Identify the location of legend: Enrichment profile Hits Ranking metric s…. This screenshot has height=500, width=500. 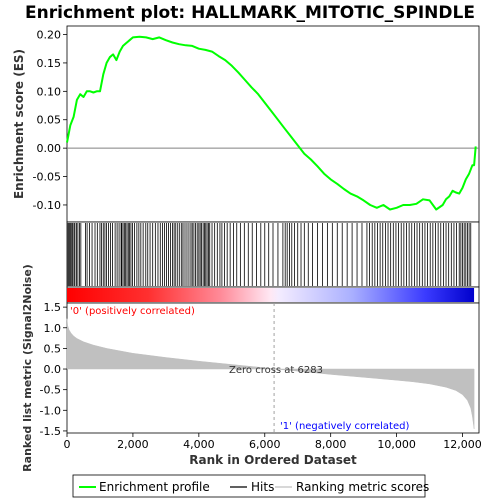
(250, 486).